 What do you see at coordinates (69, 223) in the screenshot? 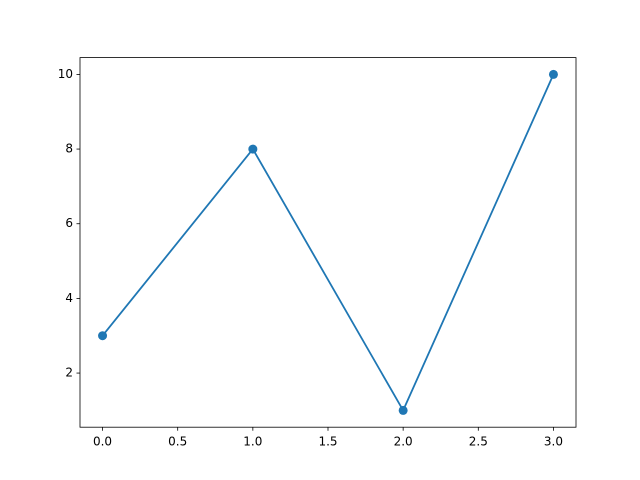
I see `y-tick-label: 6` at bounding box center [69, 223].